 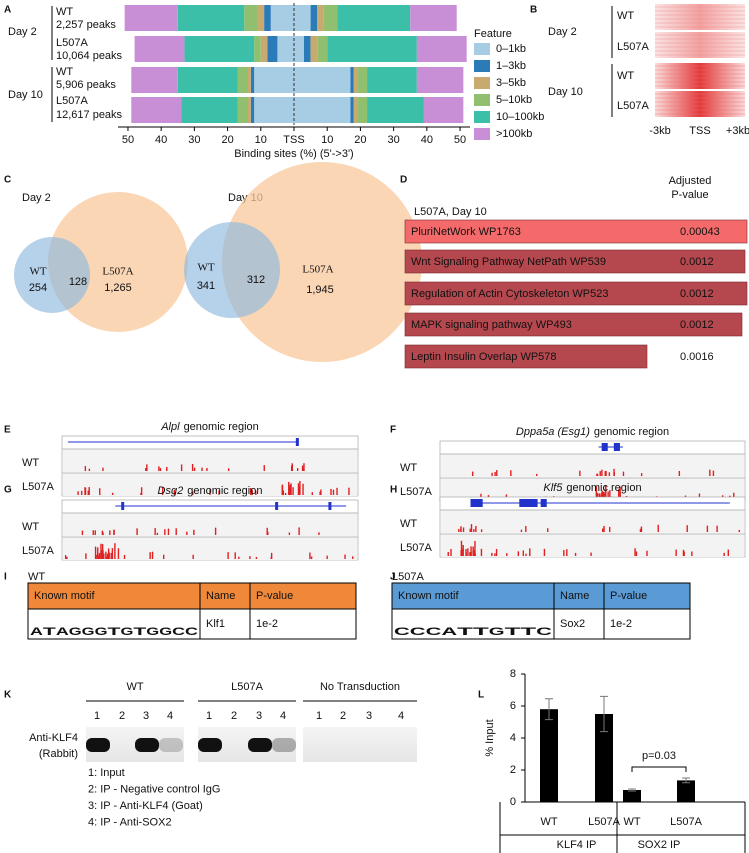 I want to click on legend-label: 0–1kb, so click(x=511, y=49).